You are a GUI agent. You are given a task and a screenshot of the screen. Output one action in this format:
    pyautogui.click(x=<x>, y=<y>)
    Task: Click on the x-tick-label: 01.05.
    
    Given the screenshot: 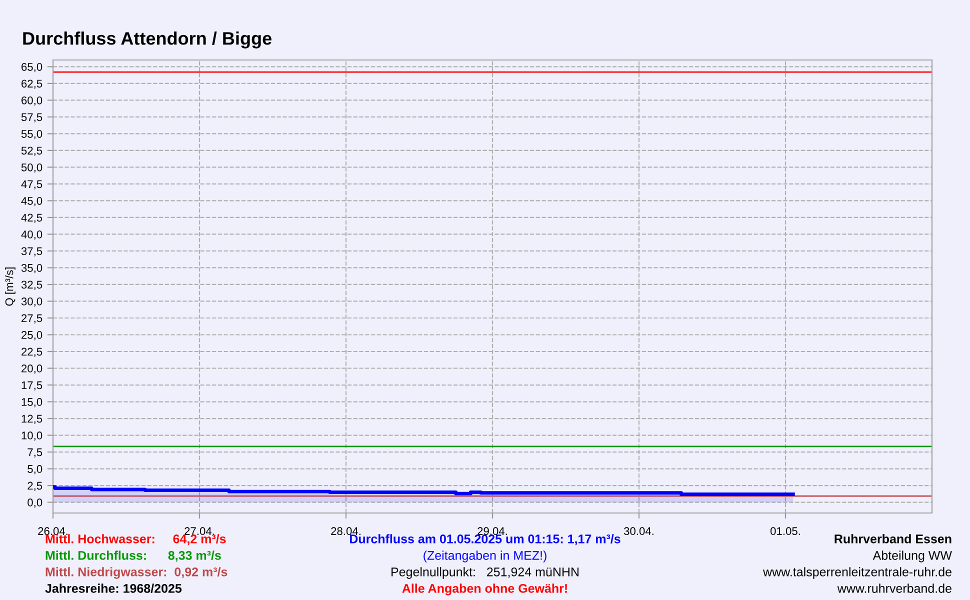 What is the action you would take?
    pyautogui.click(x=785, y=531)
    